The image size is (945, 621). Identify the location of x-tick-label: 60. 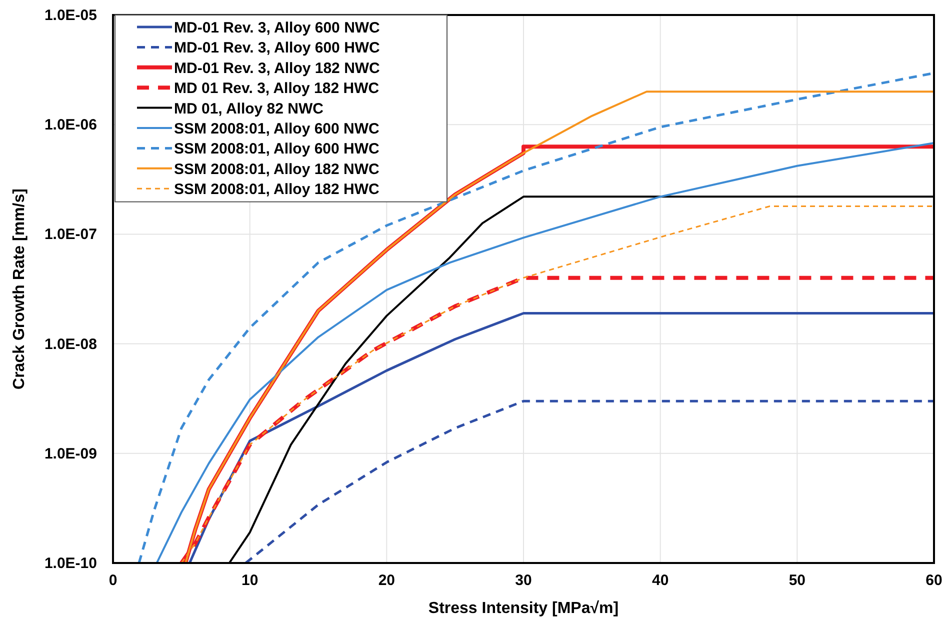
(934, 580).